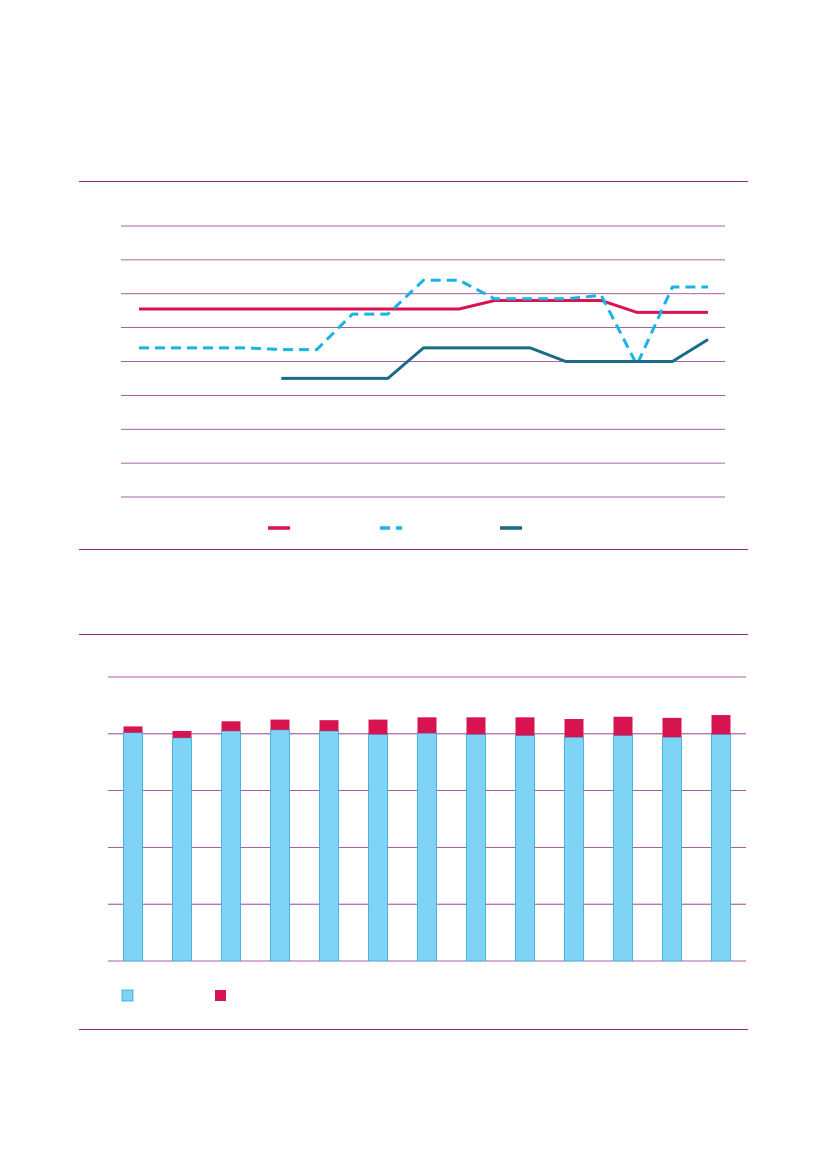 Image resolution: width=827 pixels, height=1169 pixels. I want to click on line-chart-series, so click(424, 329).